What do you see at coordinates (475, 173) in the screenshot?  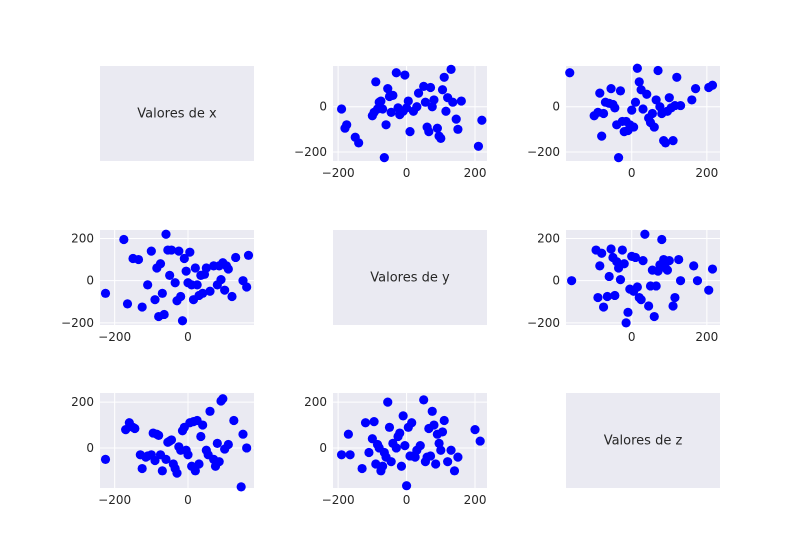 I see `x-tick-label: 200` at bounding box center [475, 173].